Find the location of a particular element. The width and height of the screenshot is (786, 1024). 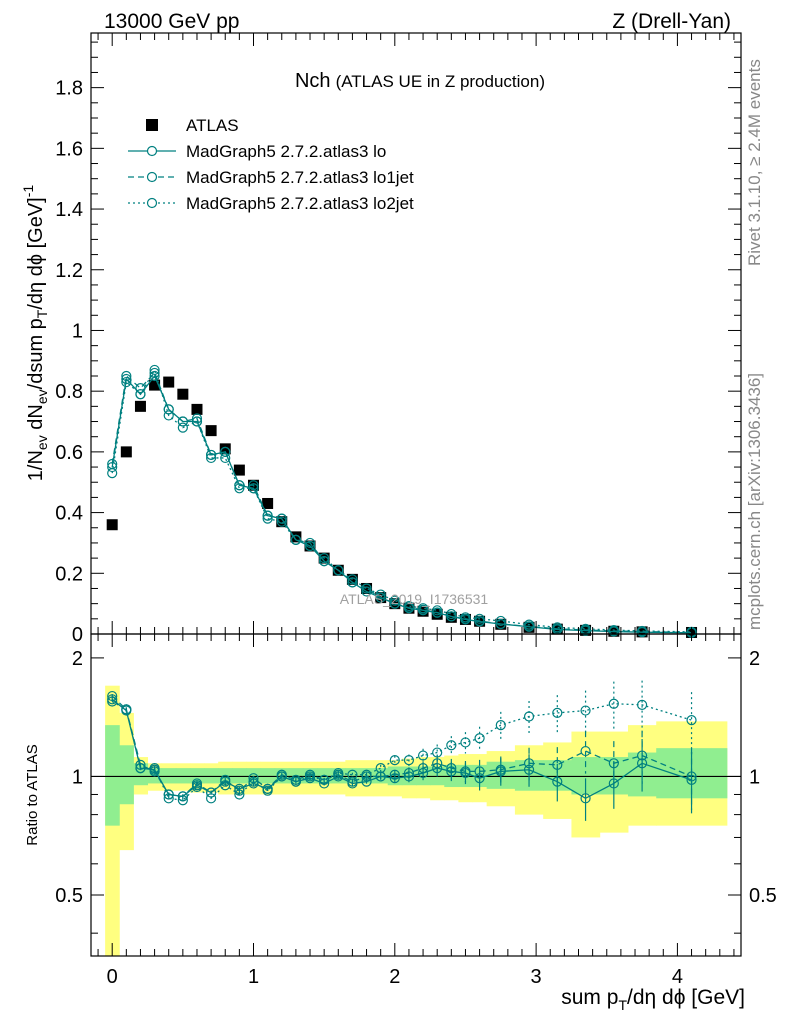

y-axis-title: 1/Nev dNev/dsum pT/dη dϕ [GeV]-1 is located at coordinates (35, 333).